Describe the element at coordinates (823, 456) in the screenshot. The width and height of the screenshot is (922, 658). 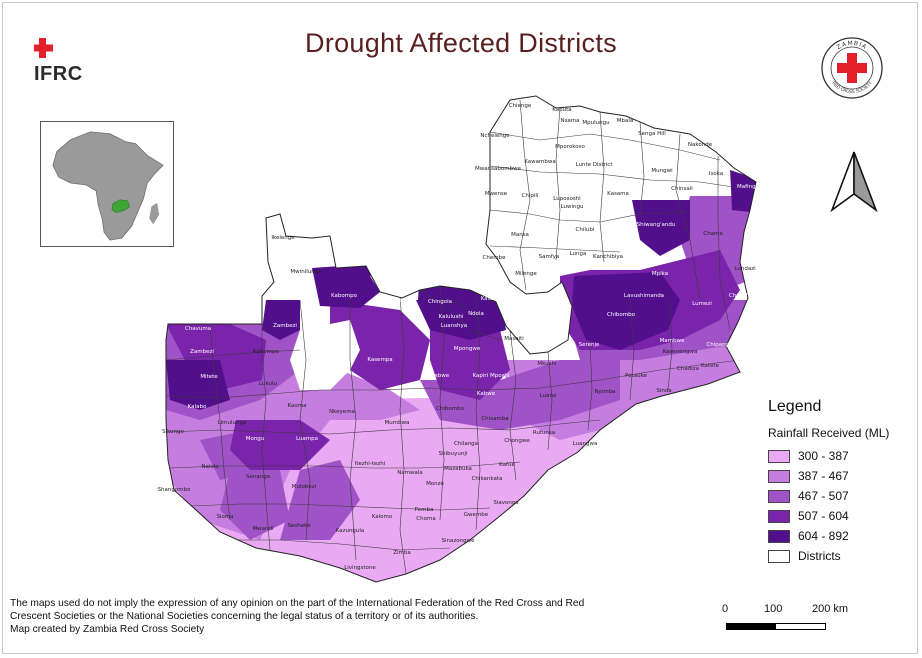
I see `legend-label: 300 - 387` at that location.